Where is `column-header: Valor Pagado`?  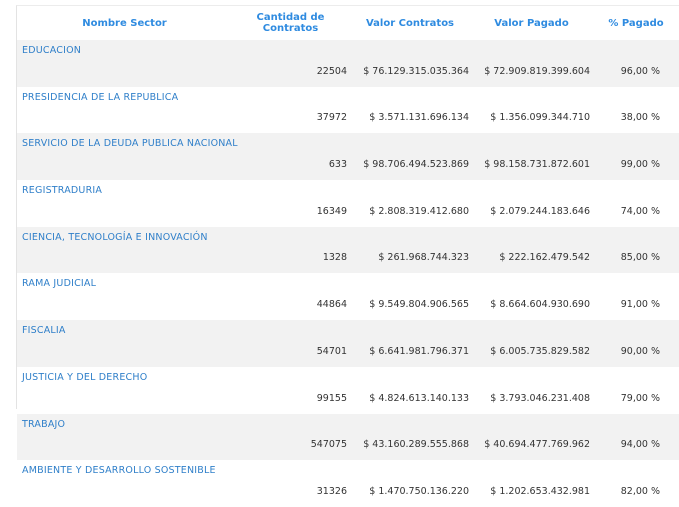 column-header: Valor Pagado is located at coordinates (531, 23).